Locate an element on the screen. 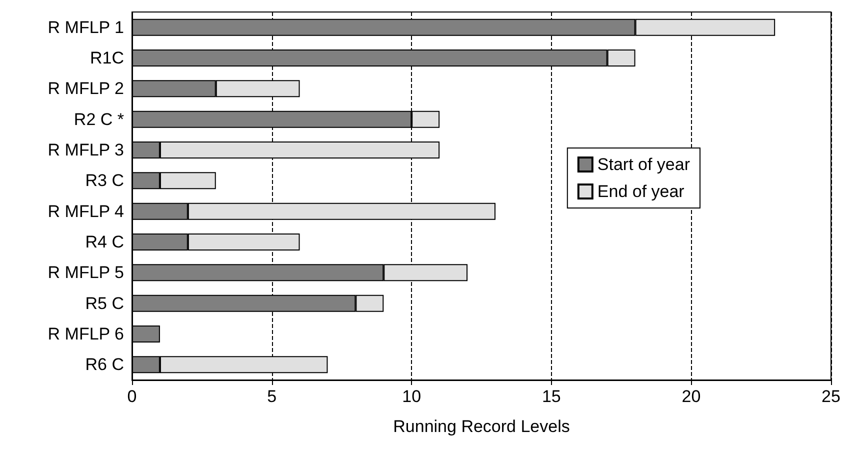  y-tick-label: R2 C * is located at coordinates (99, 119).